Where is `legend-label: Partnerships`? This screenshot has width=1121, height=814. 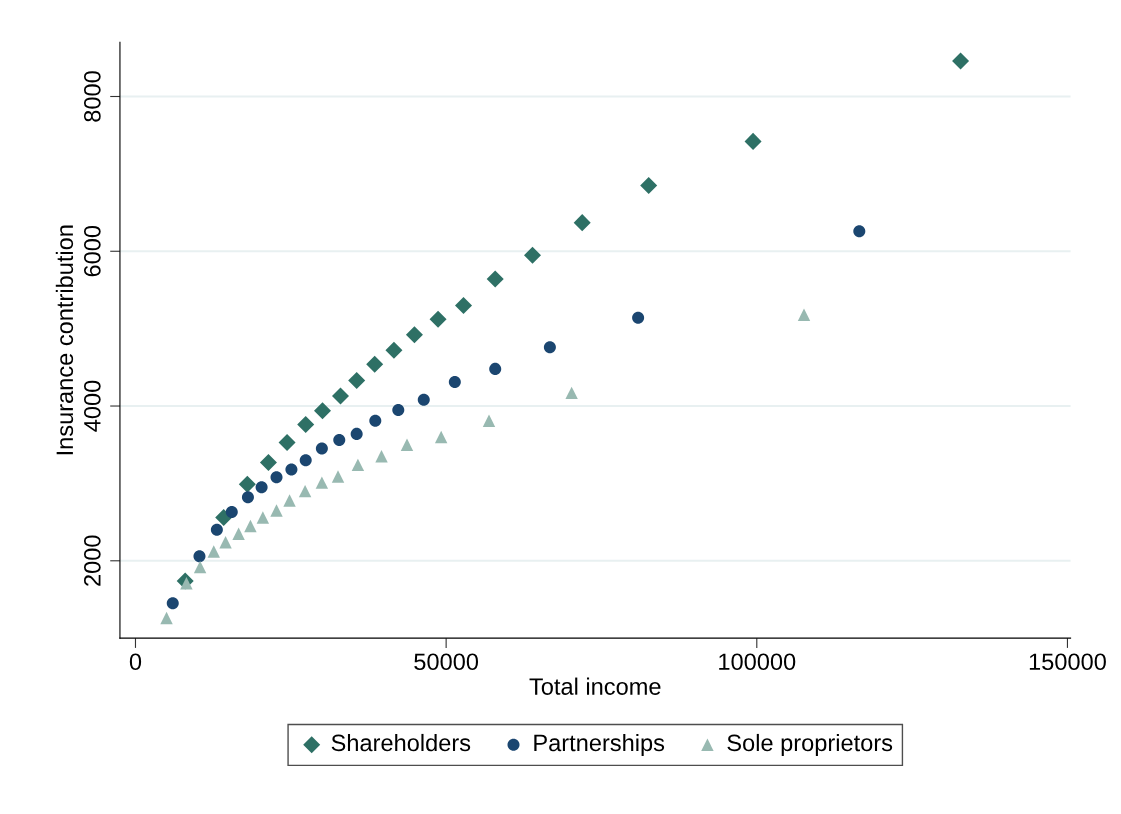
legend-label: Partnerships is located at coordinates (599, 744).